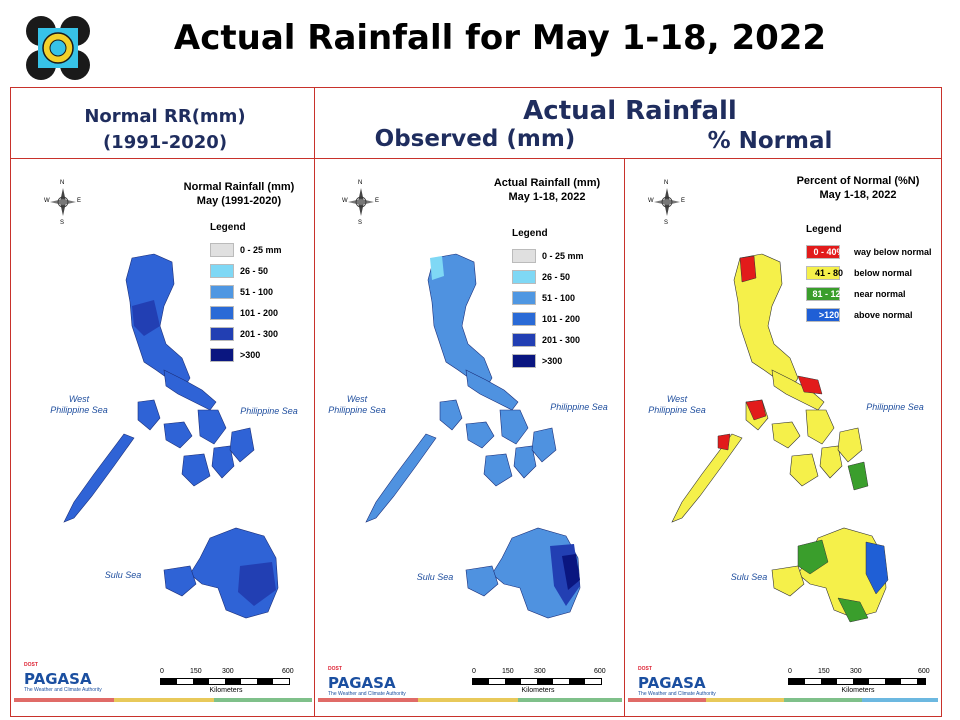 Image resolution: width=960 pixels, height=720 pixels. What do you see at coordinates (829, 272) in the screenshot?
I see `legend-label: 41 - 80` at bounding box center [829, 272].